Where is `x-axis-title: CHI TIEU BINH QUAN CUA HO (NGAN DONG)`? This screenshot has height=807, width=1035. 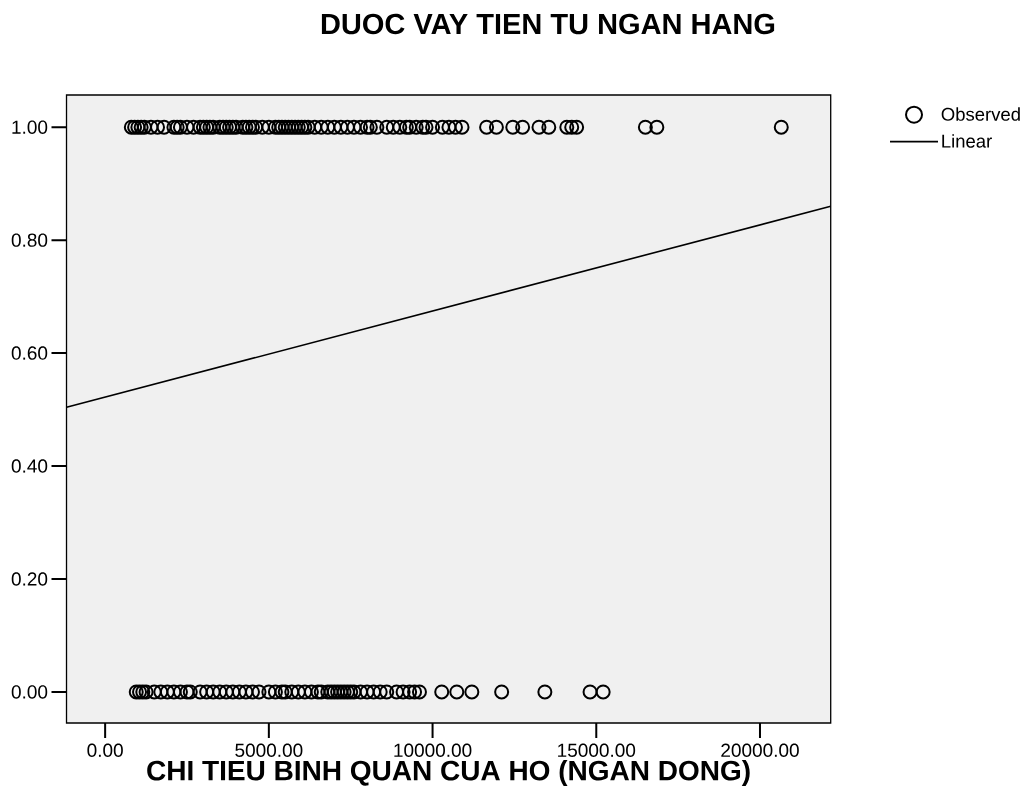
x-axis-title: CHI TIEU BINH QUAN CUA HO (NGAN DONG) is located at coordinates (448, 773).